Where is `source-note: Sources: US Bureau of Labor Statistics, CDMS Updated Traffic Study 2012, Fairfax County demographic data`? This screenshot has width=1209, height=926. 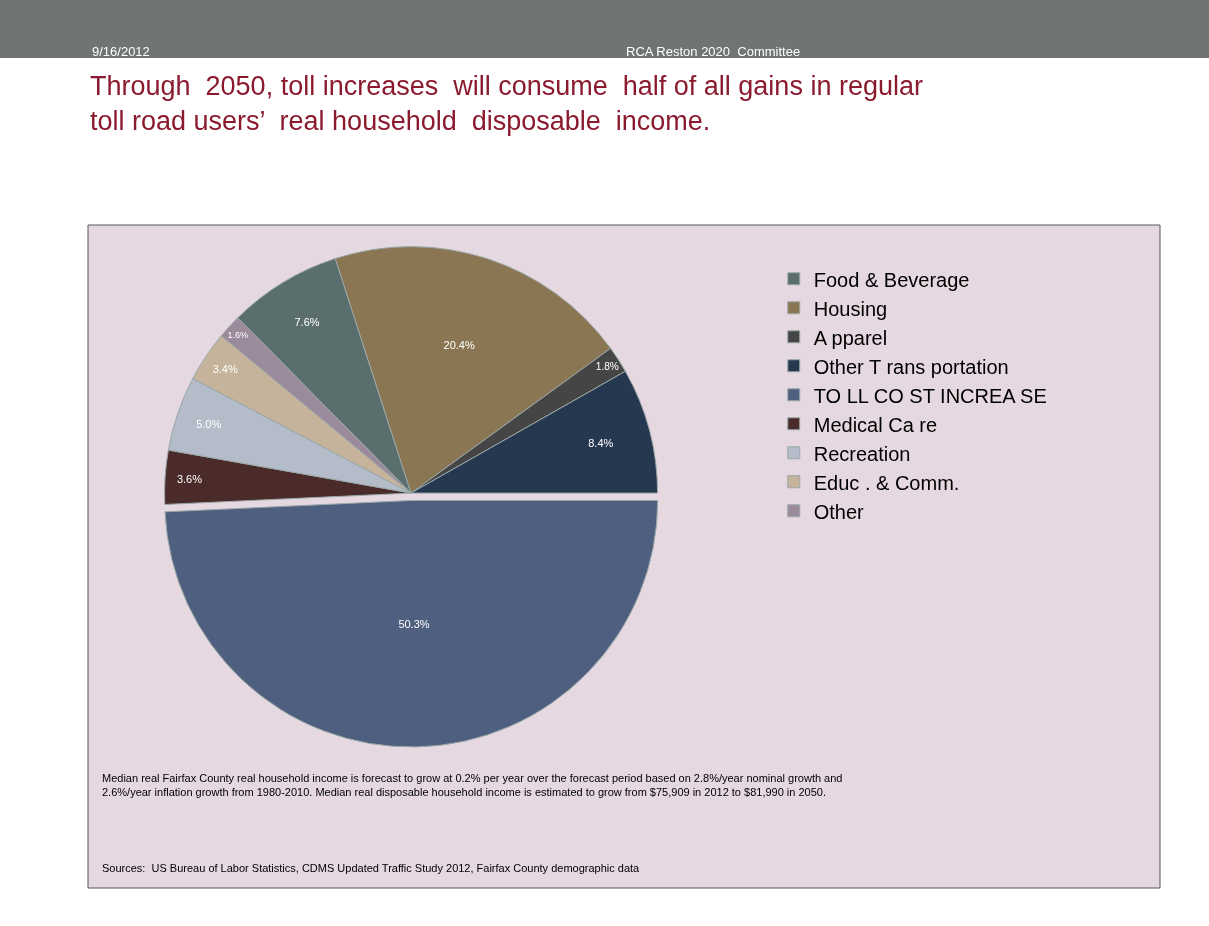 source-note: Sources: US Bureau of Labor Statistics, CDMS Updated Traffic Study 2012, Fairfax County demographic data is located at coordinates (371, 868).